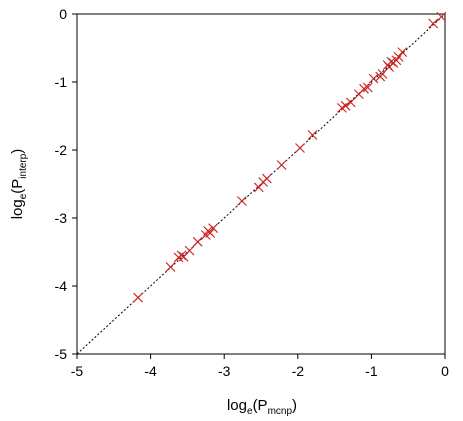 The width and height of the screenshot is (463, 421). What do you see at coordinates (63, 14) in the screenshot?
I see `y-tick-label: 0` at bounding box center [63, 14].